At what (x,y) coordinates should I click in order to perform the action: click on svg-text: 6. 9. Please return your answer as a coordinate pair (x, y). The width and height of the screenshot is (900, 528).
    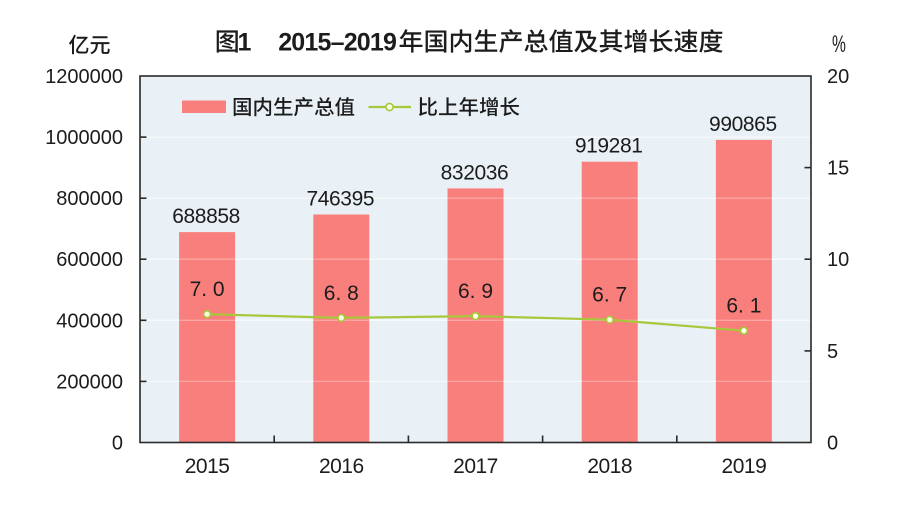
    Looking at the image, I should click on (475, 291).